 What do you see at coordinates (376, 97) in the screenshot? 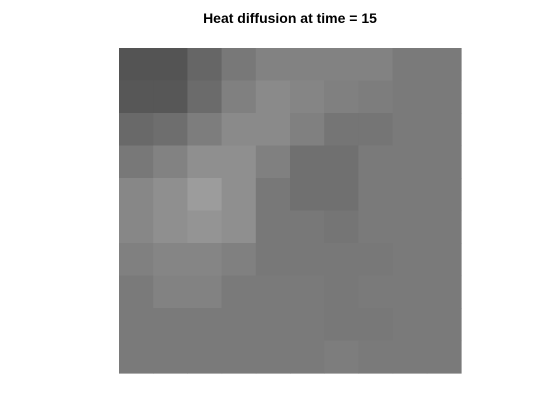
I see `heatmap-cell-r1-c7` at bounding box center [376, 97].